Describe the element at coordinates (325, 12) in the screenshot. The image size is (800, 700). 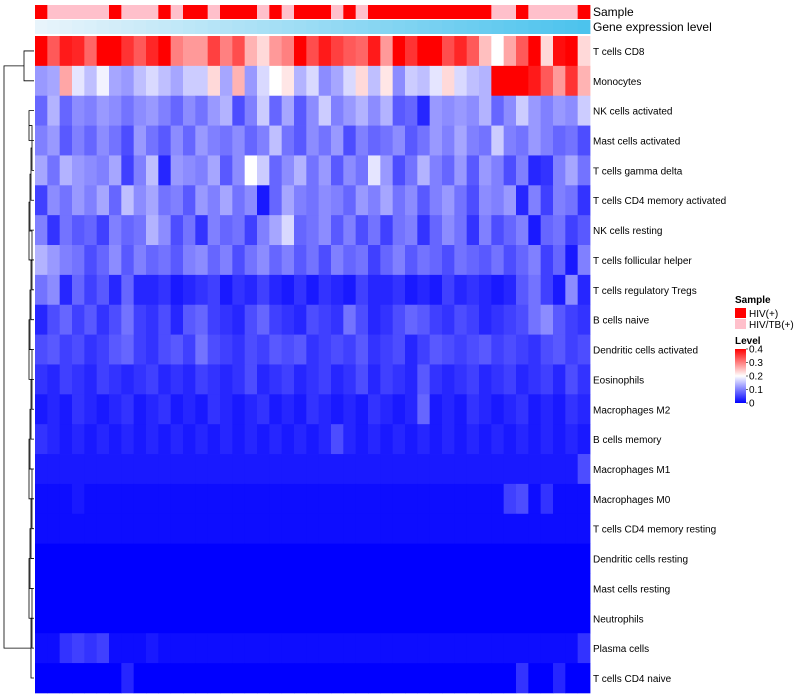
I see `sample-annotation-cell` at that location.